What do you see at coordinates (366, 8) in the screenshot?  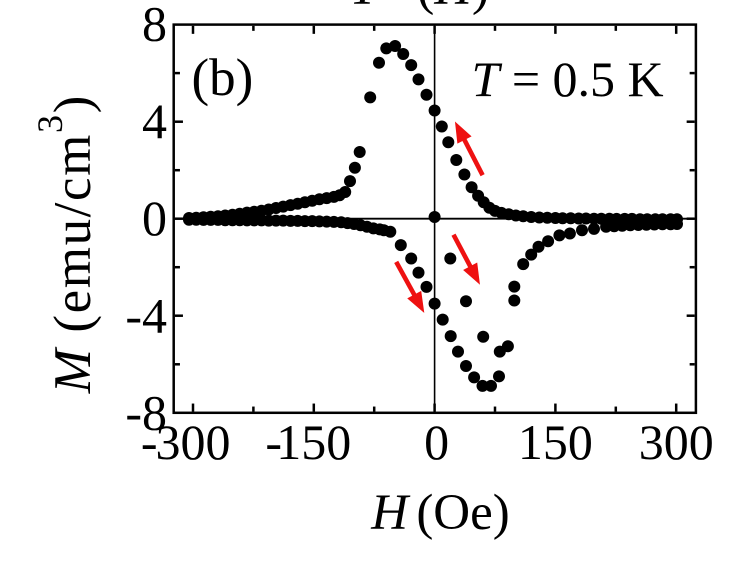 I see `svg-text: T` at bounding box center [366, 8].